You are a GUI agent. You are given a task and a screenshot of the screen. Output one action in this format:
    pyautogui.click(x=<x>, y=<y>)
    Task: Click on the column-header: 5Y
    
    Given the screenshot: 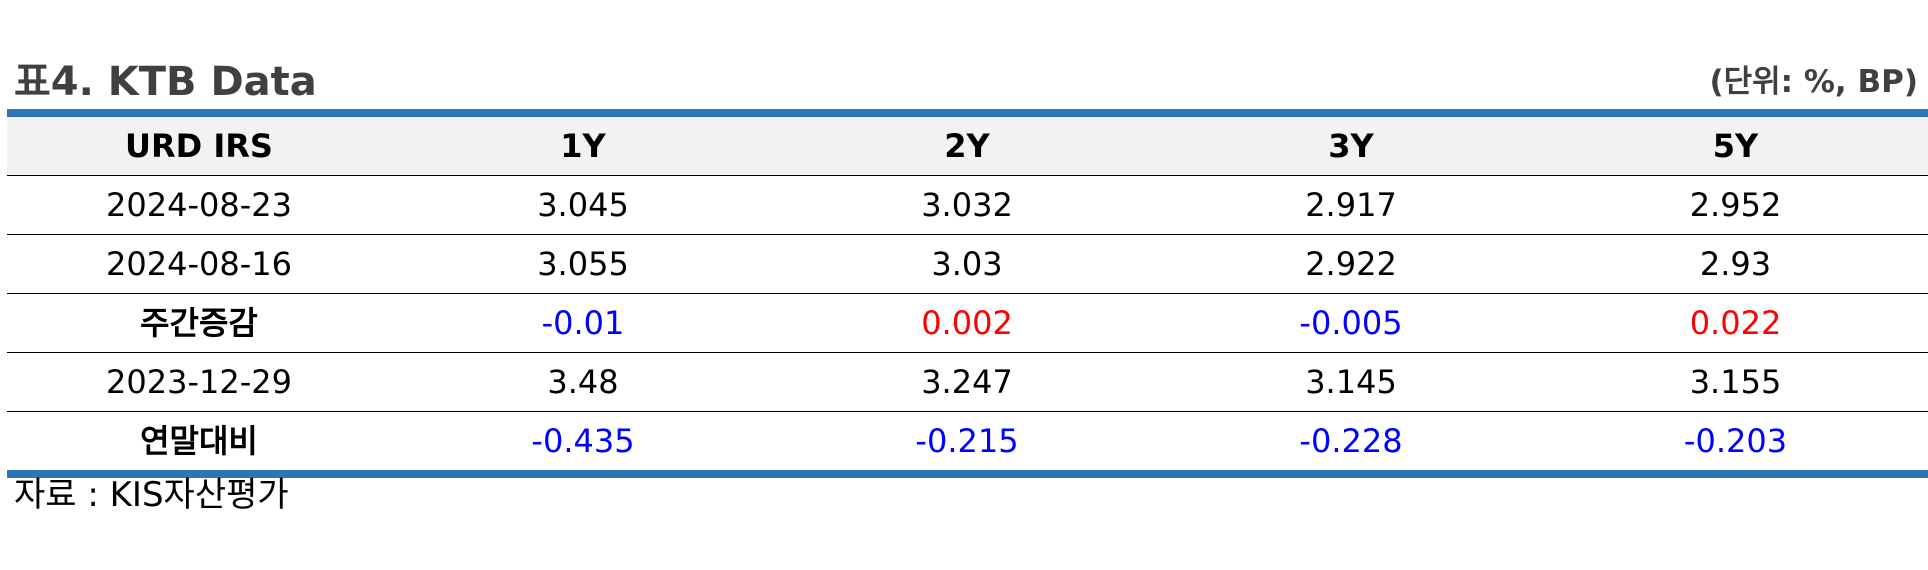 What is the action you would take?
    pyautogui.click(x=1735, y=146)
    